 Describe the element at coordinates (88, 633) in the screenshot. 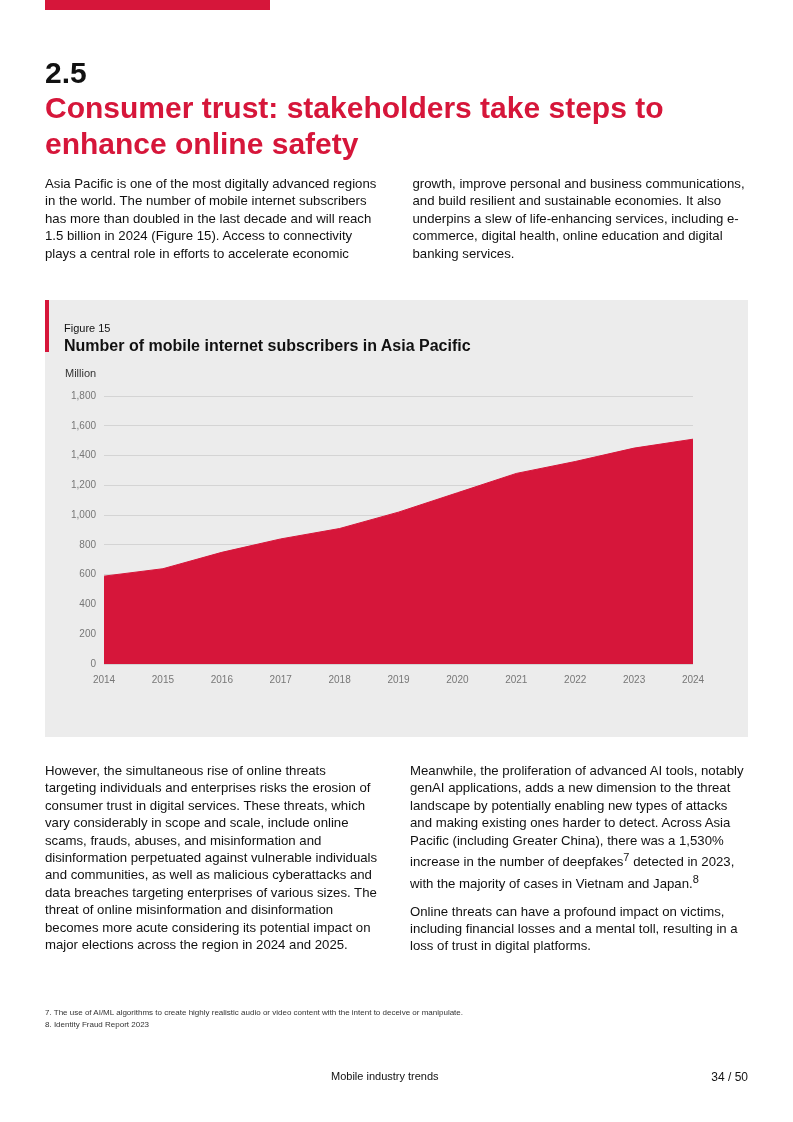

I see `y-tick-label: 200` at that location.